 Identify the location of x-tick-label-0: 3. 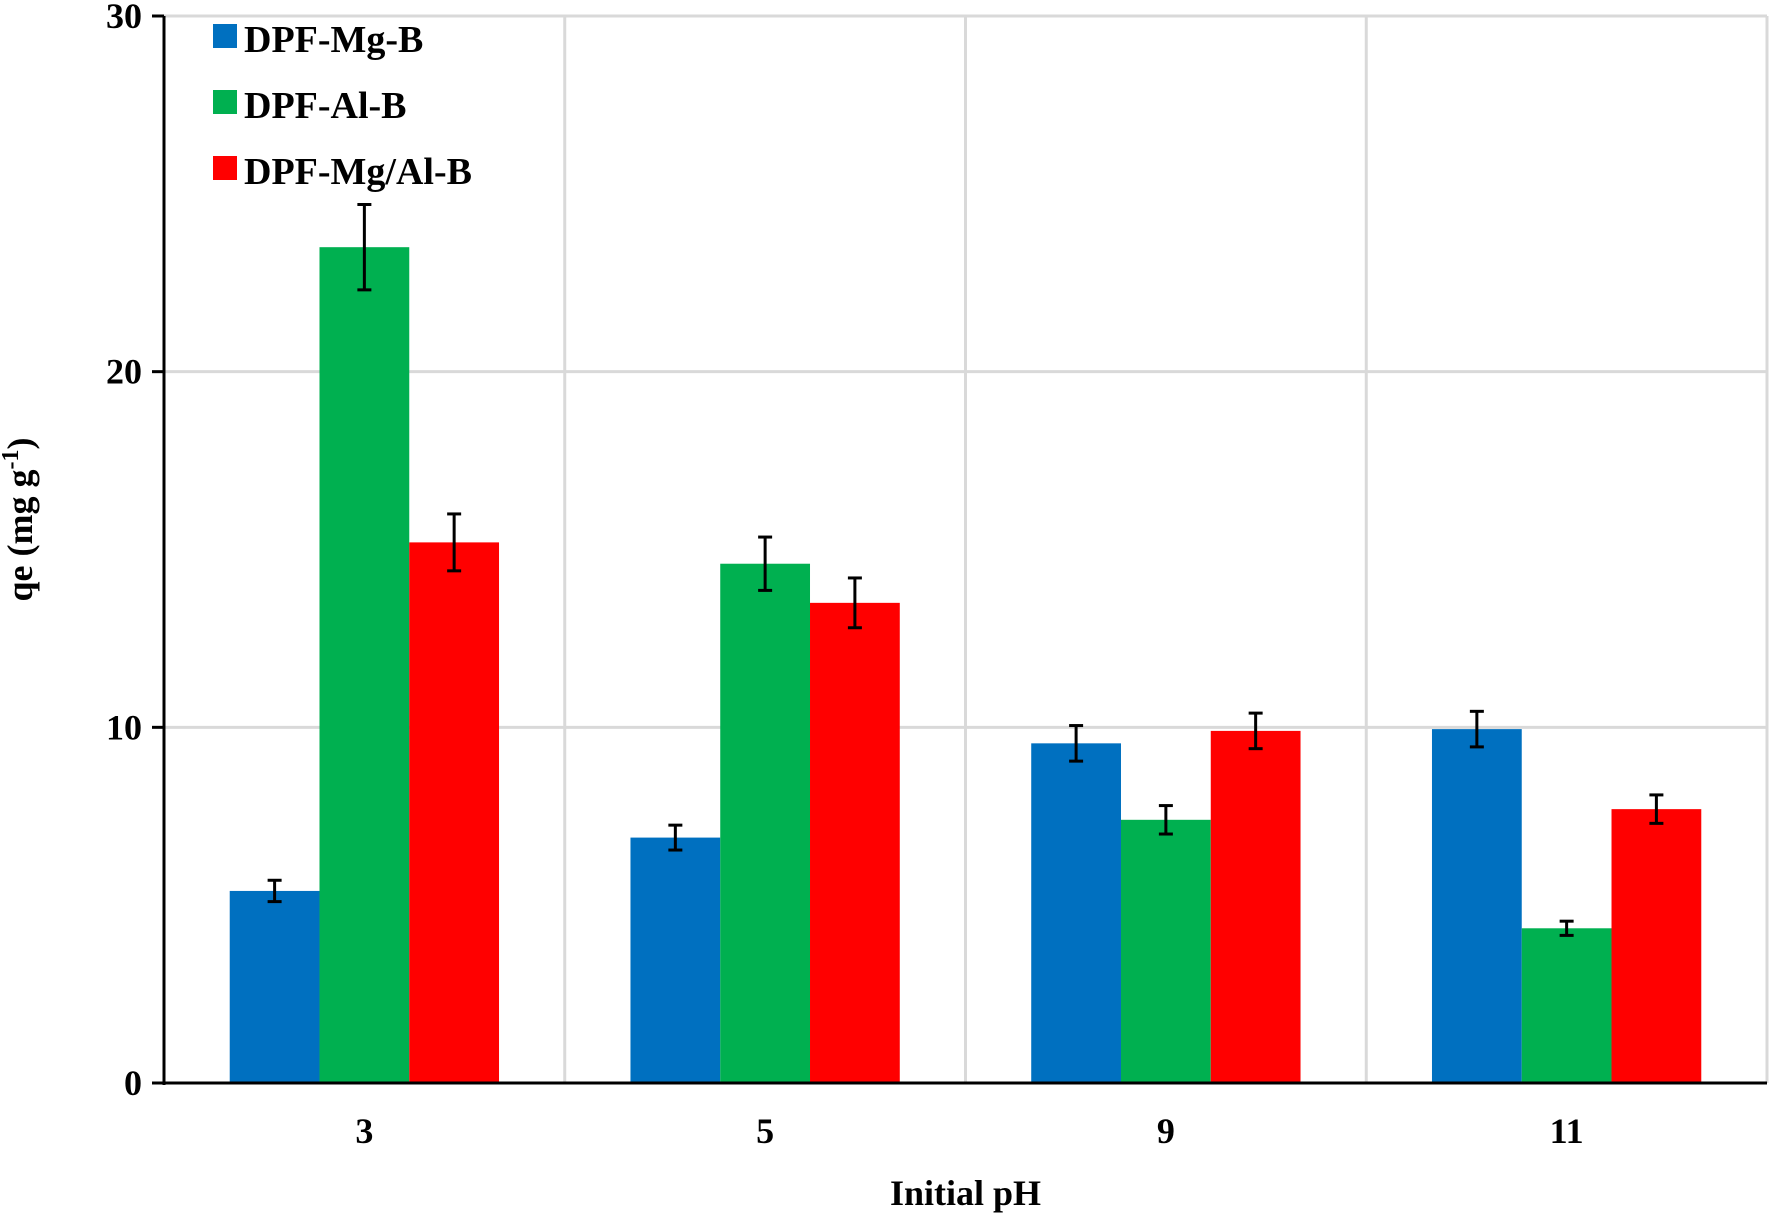
(364, 1131).